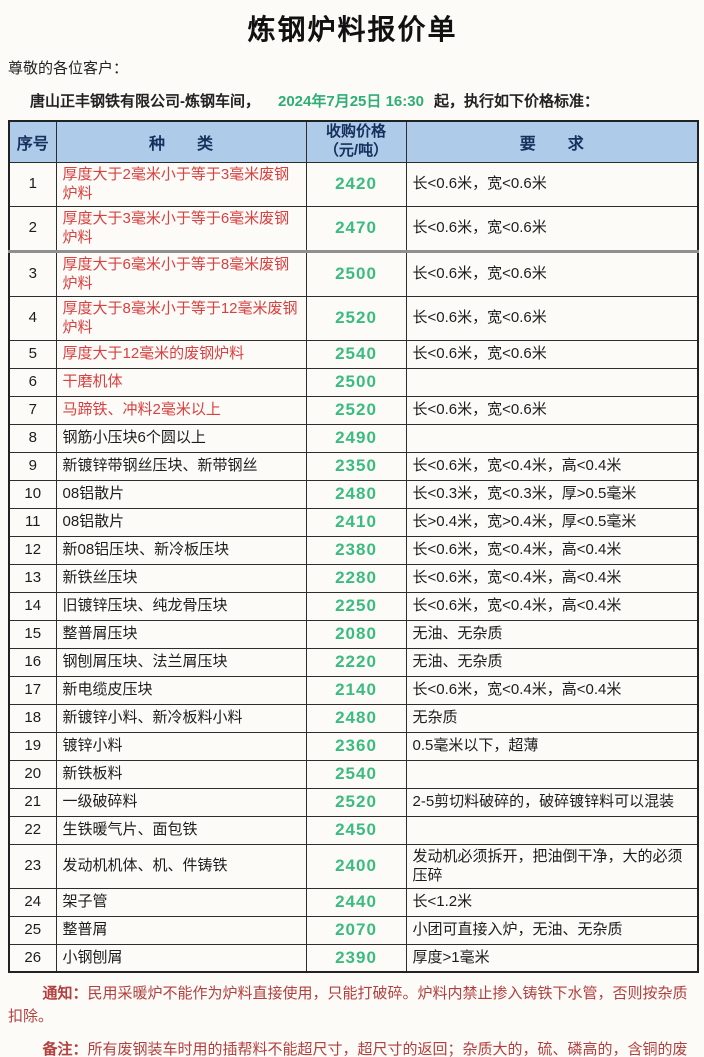 The image size is (704, 1057). I want to click on row-purchase-price: 2440, so click(356, 902).